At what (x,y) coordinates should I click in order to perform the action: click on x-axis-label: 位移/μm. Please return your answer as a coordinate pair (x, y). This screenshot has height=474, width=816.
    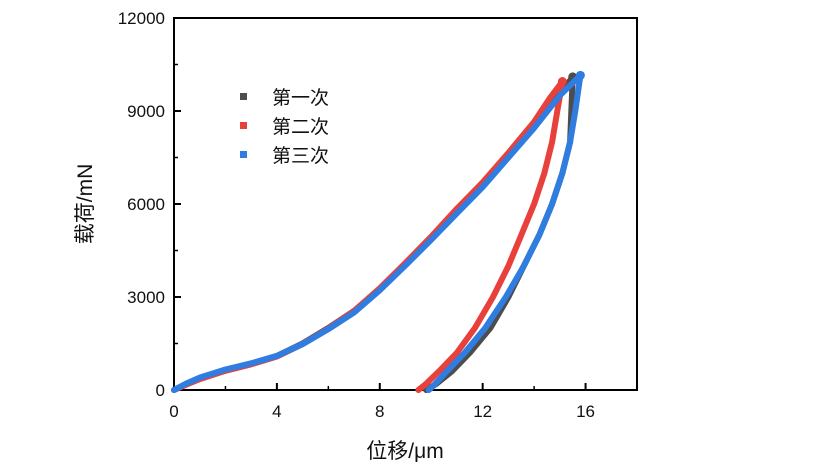
    Looking at the image, I should click on (404, 451).